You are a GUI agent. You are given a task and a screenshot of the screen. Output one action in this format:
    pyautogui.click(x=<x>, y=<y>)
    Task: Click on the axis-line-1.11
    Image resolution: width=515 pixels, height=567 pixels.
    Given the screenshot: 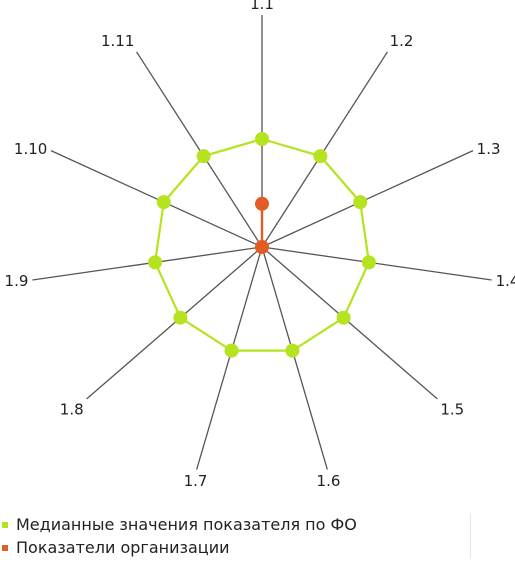 What is the action you would take?
    pyautogui.click(x=199, y=149)
    